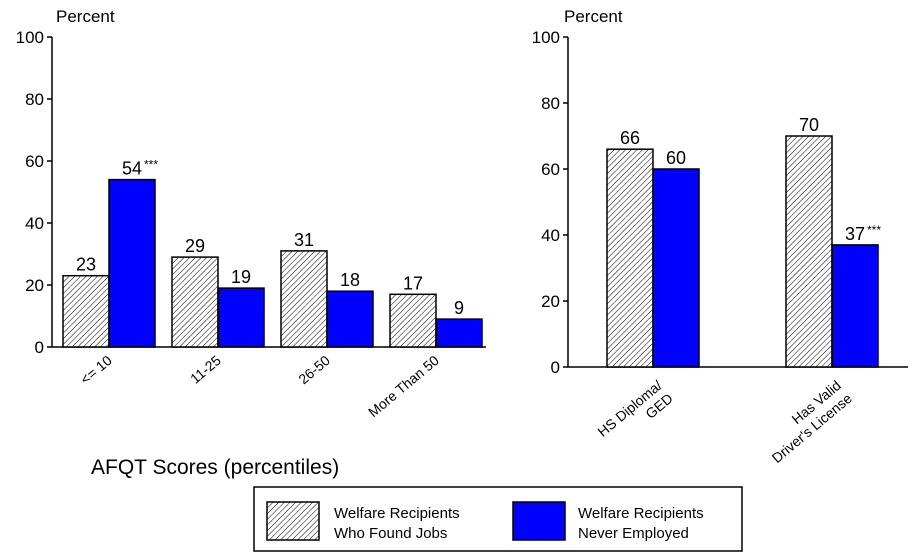 The height and width of the screenshot is (554, 912). I want to click on left-x-tick-label: <= 10, so click(96, 369).